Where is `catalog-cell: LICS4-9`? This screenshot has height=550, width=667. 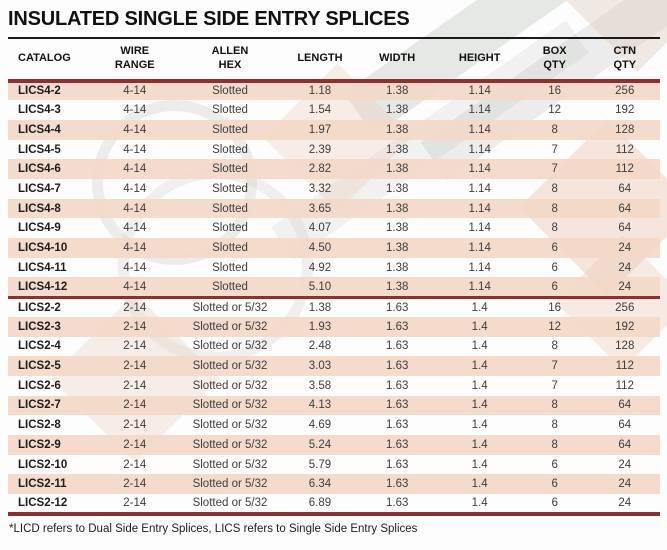 catalog-cell: LICS4-9 is located at coordinates (39, 228).